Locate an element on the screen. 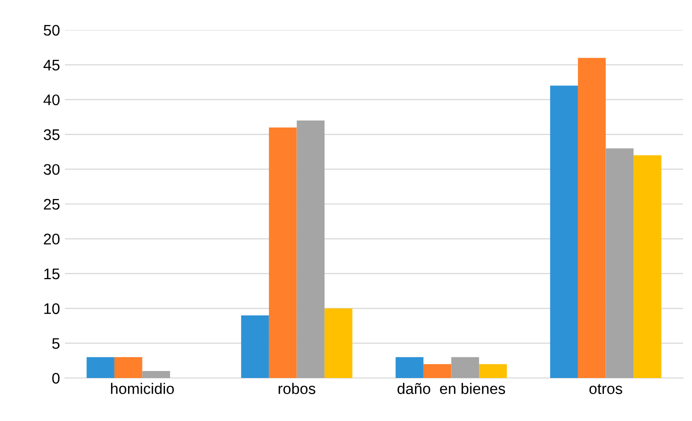 The image size is (692, 421). x-tick-label: daño en bienes is located at coordinates (452, 388).